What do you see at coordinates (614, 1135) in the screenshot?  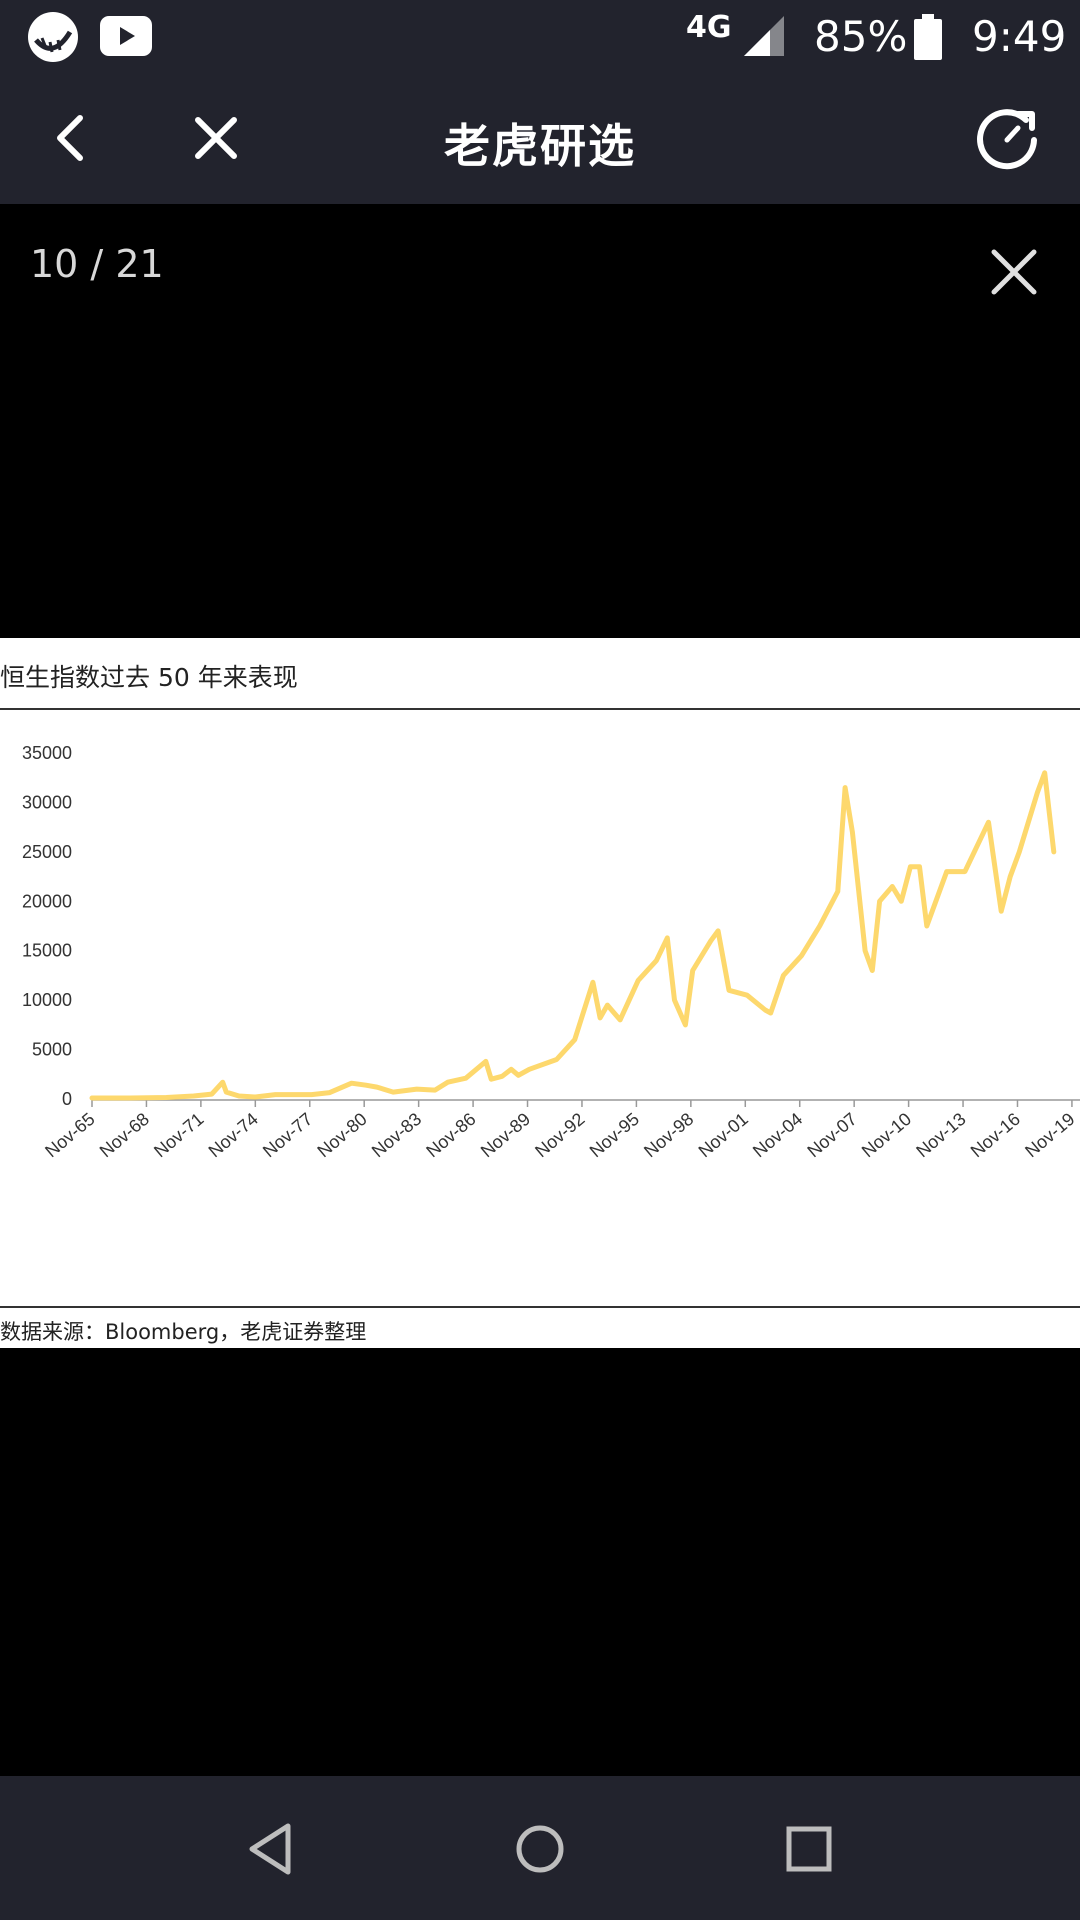 I see `x-tick-label: Nov-95` at bounding box center [614, 1135].